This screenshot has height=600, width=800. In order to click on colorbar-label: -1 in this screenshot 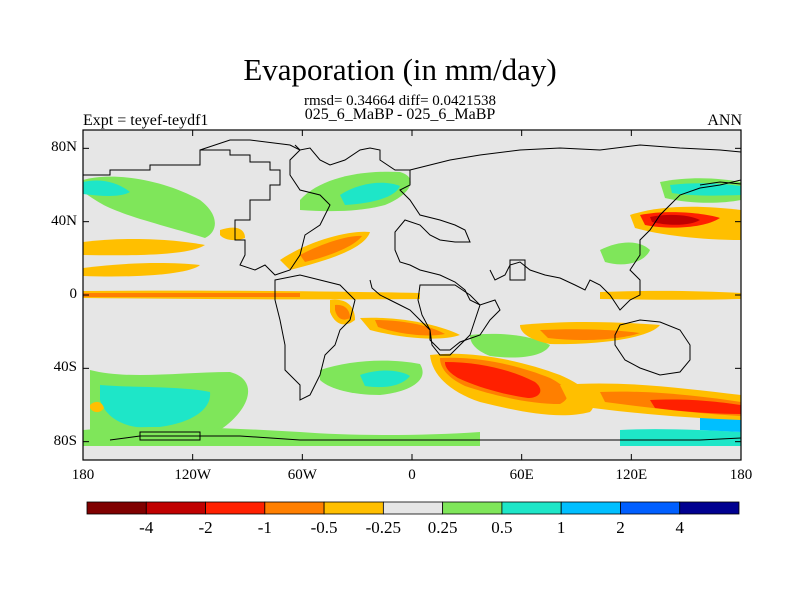, I will do `click(264, 527)`.